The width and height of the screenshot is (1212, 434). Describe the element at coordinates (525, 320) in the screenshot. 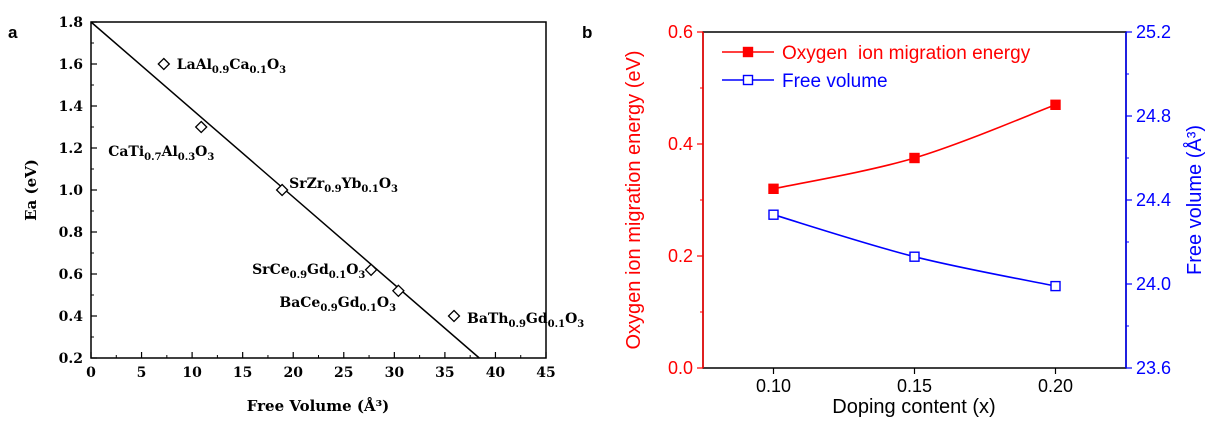

I see `panel-a-point-label: BaTh0.9Gd0.1O3` at that location.